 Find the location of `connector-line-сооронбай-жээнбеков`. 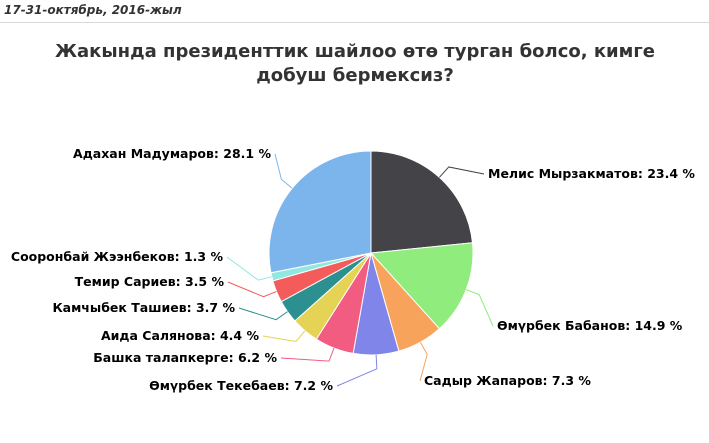

connector-line-сооронбай-жээнбеков is located at coordinates (249, 268).